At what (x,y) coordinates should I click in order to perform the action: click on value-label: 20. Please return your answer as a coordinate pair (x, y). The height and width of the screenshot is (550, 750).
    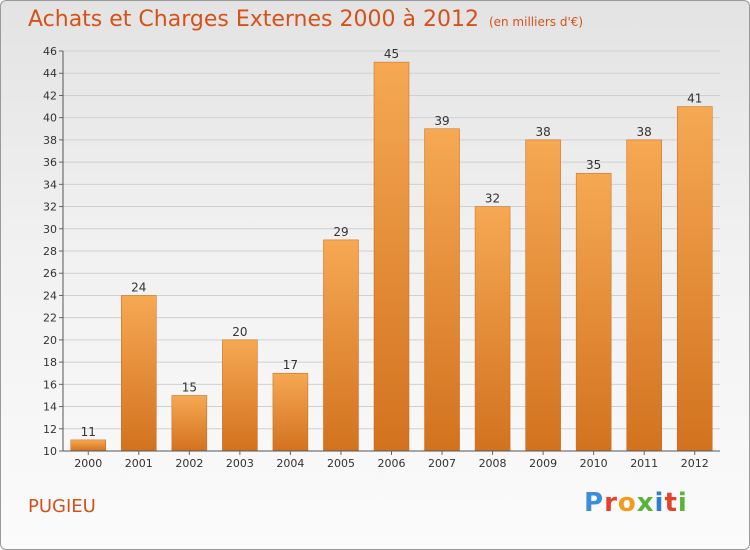
    Looking at the image, I should click on (239, 332).